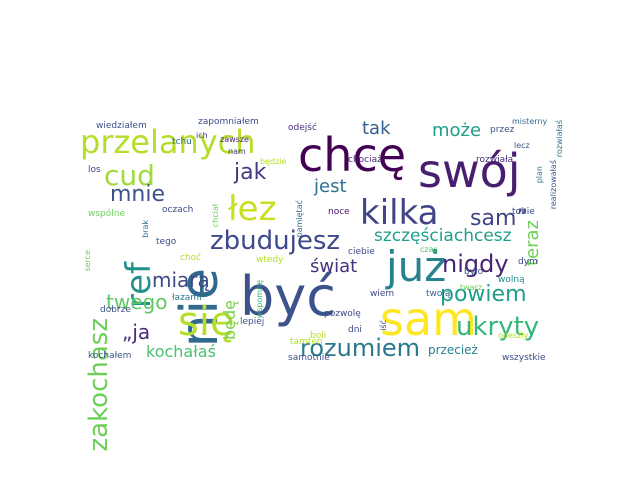 The image size is (640, 480). I want to click on cloud-word-chociaz: chociaż, so click(365, 160).